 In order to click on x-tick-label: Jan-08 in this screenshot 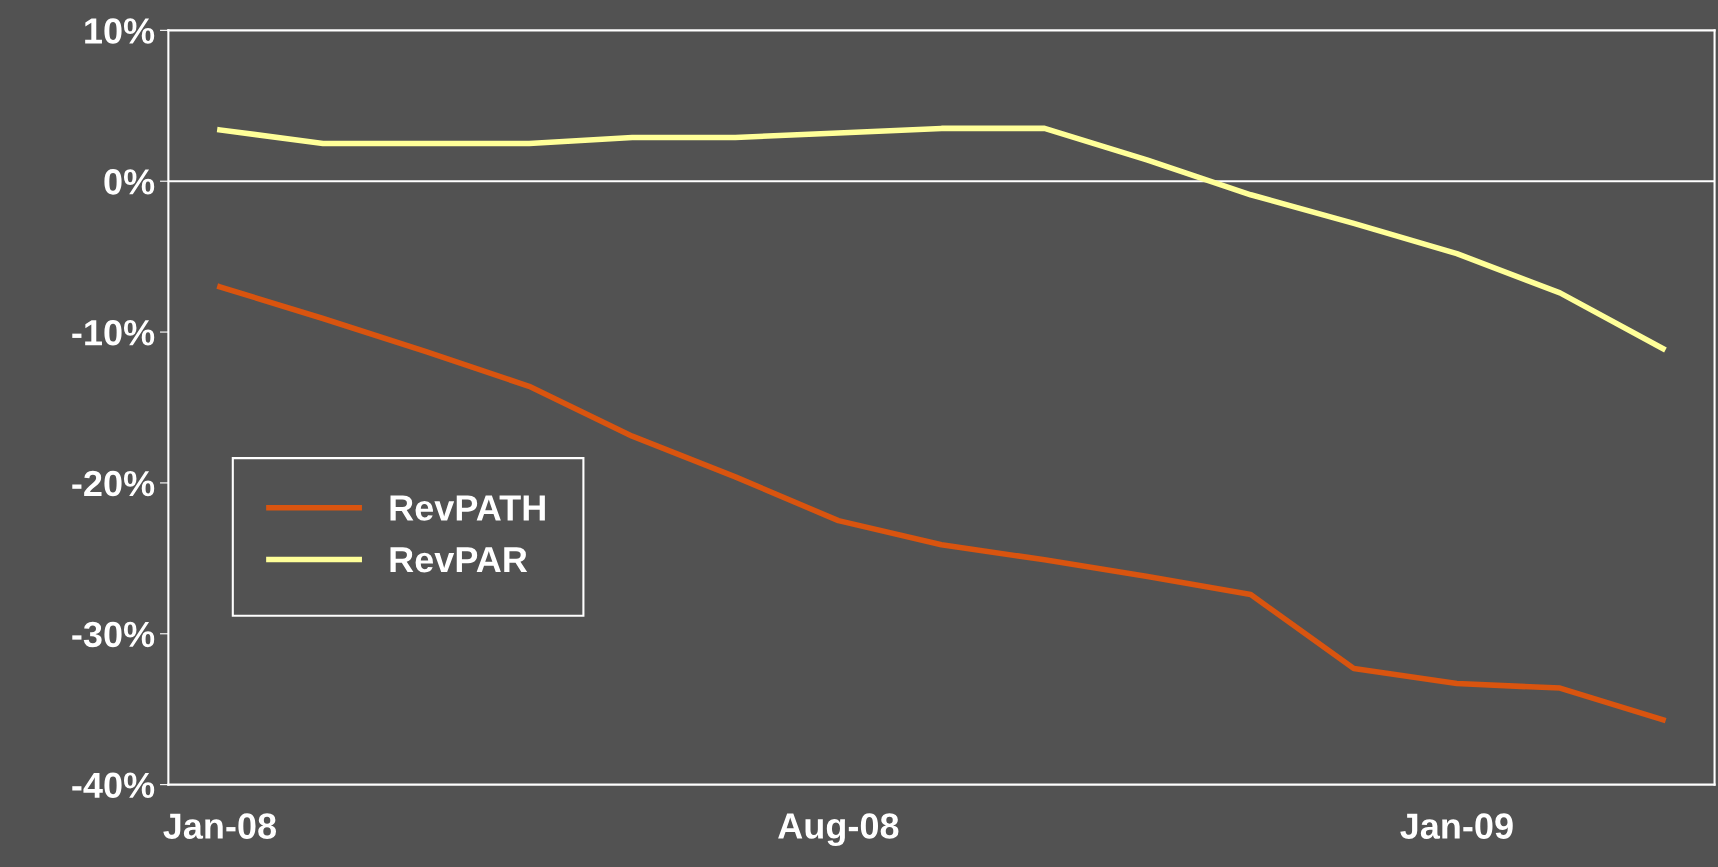, I will do `click(220, 826)`.